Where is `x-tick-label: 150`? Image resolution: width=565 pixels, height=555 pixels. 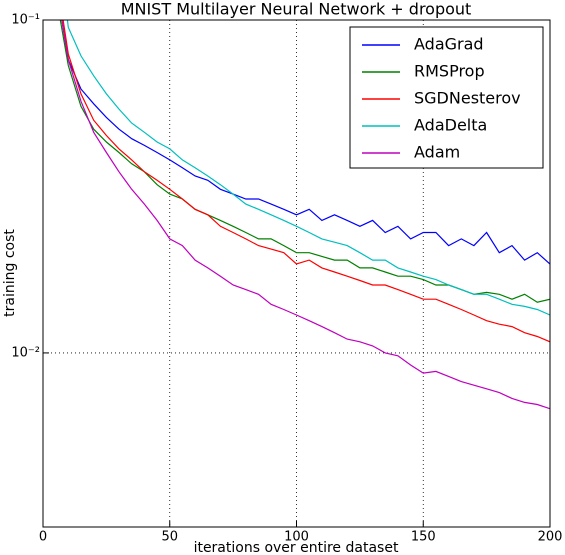
x-tick-label: 150 is located at coordinates (423, 537).